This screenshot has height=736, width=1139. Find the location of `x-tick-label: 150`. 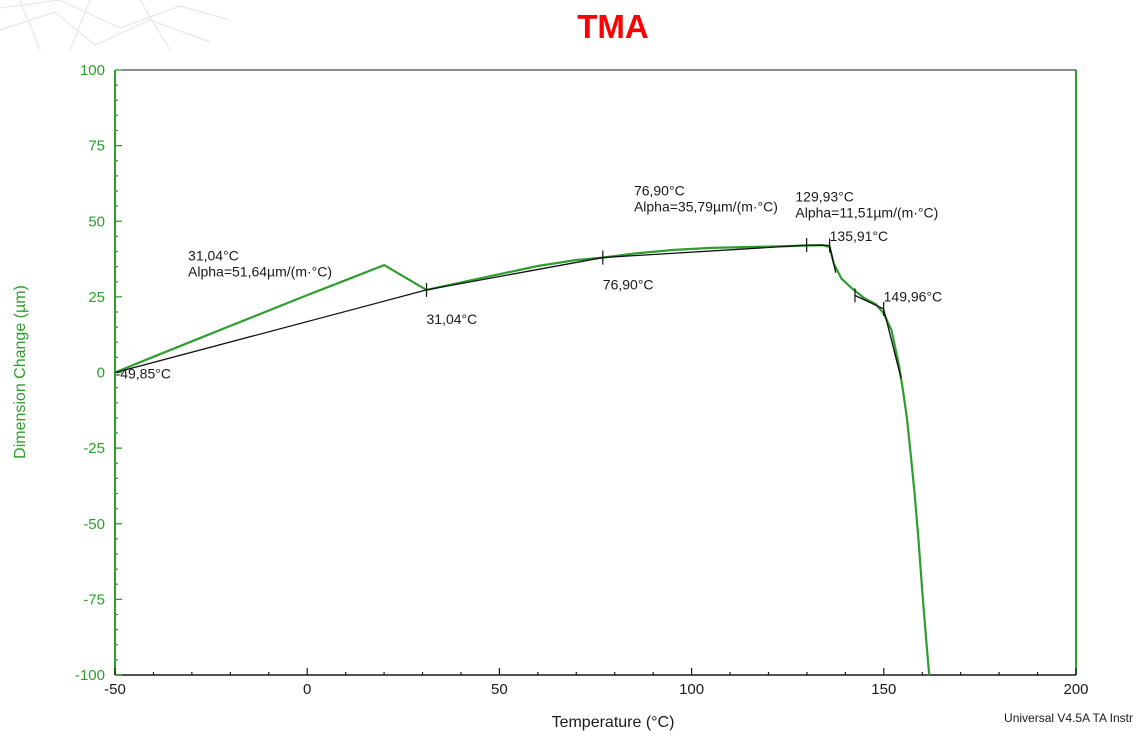

x-tick-label: 150 is located at coordinates (883, 689).